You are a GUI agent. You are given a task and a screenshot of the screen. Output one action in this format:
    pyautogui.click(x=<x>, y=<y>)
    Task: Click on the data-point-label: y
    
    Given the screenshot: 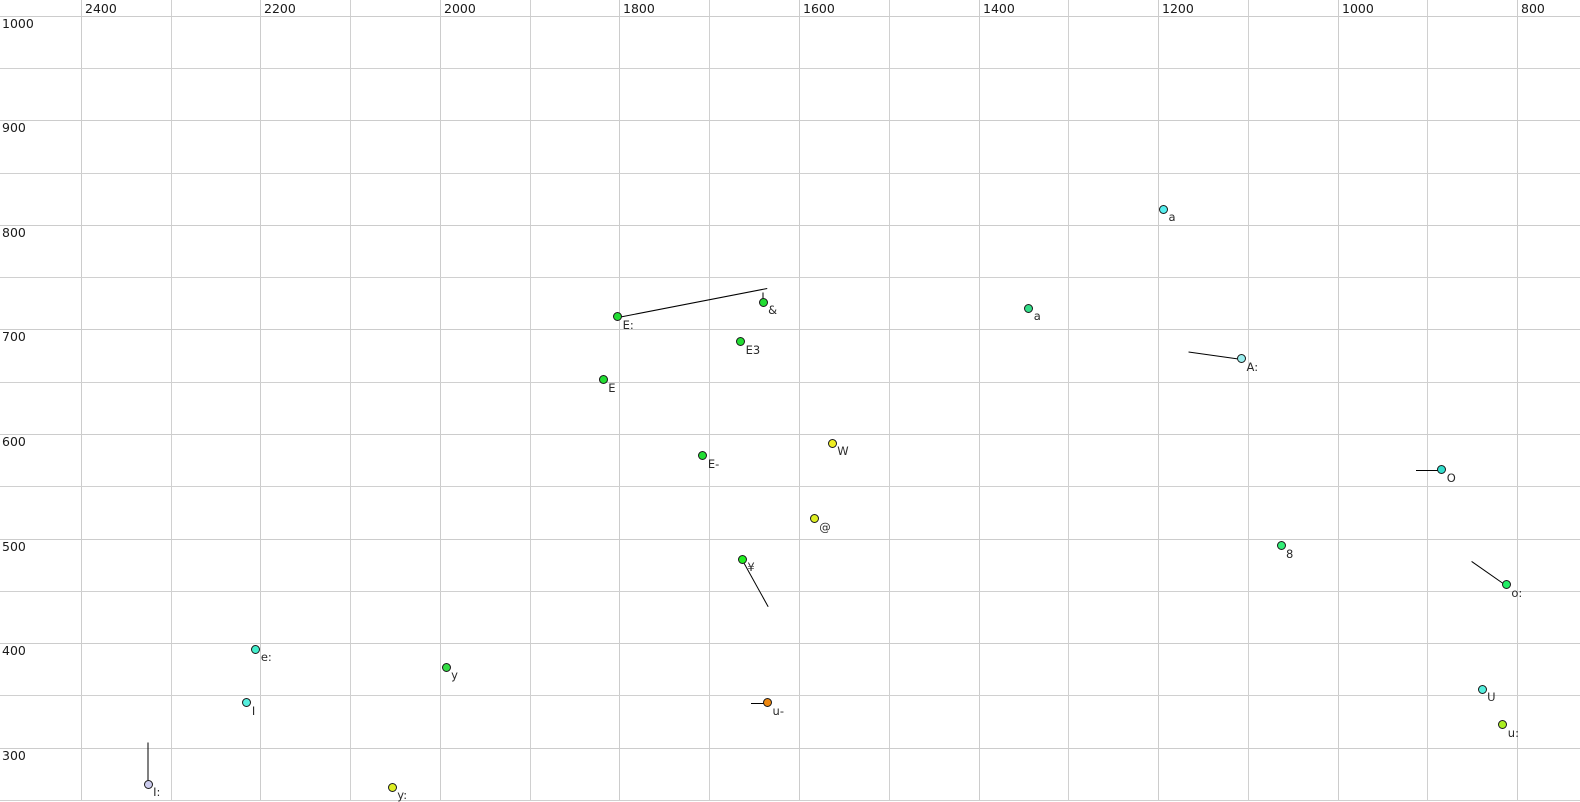 What is the action you would take?
    pyautogui.click(x=454, y=675)
    